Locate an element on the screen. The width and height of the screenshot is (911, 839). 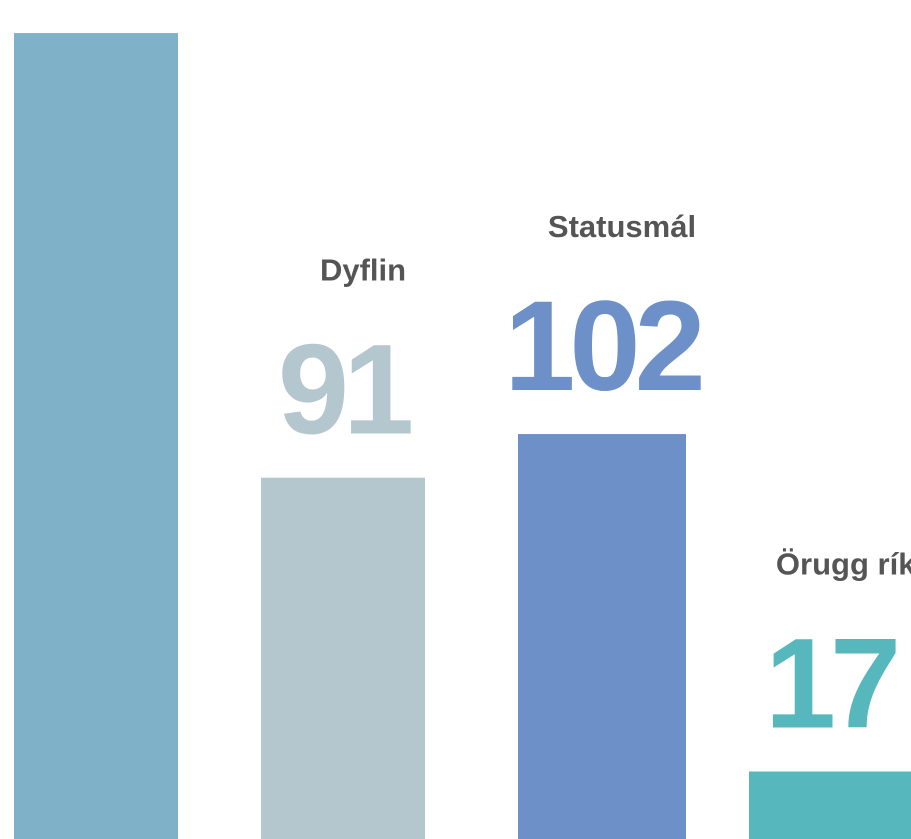
category-label: Statusmál is located at coordinates (622, 226).